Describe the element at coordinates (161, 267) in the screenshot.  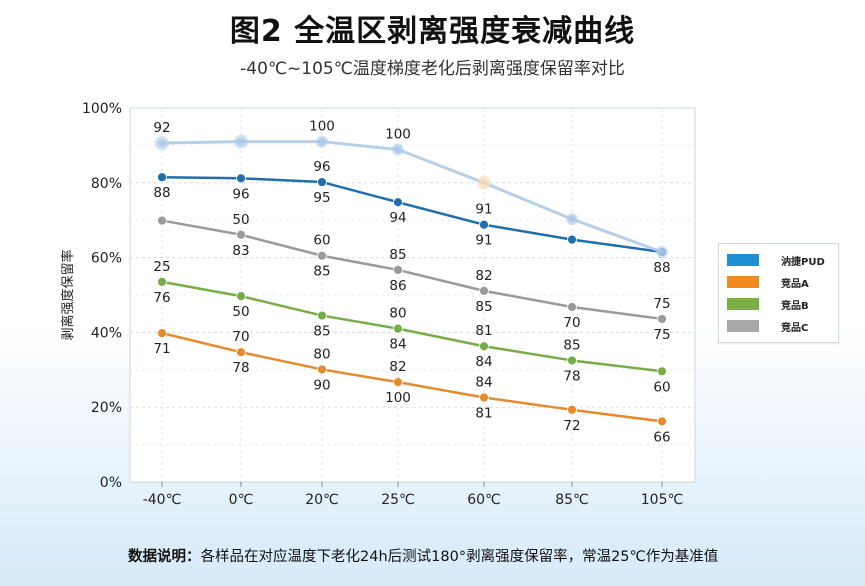
I see `data-label: 25` at that location.